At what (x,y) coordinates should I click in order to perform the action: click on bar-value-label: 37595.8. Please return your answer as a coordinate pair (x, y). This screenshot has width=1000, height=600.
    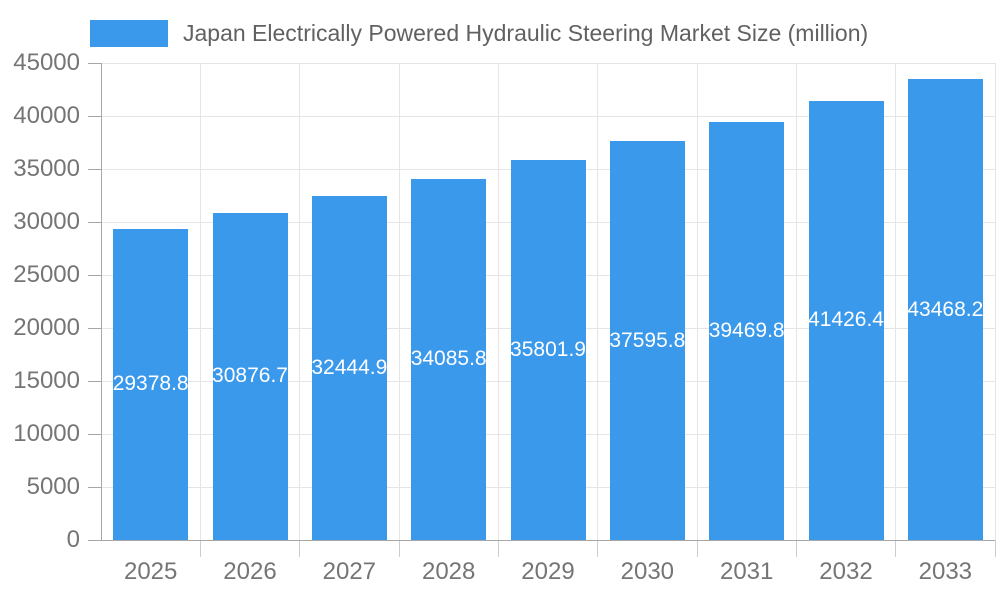
    Looking at the image, I should click on (647, 340).